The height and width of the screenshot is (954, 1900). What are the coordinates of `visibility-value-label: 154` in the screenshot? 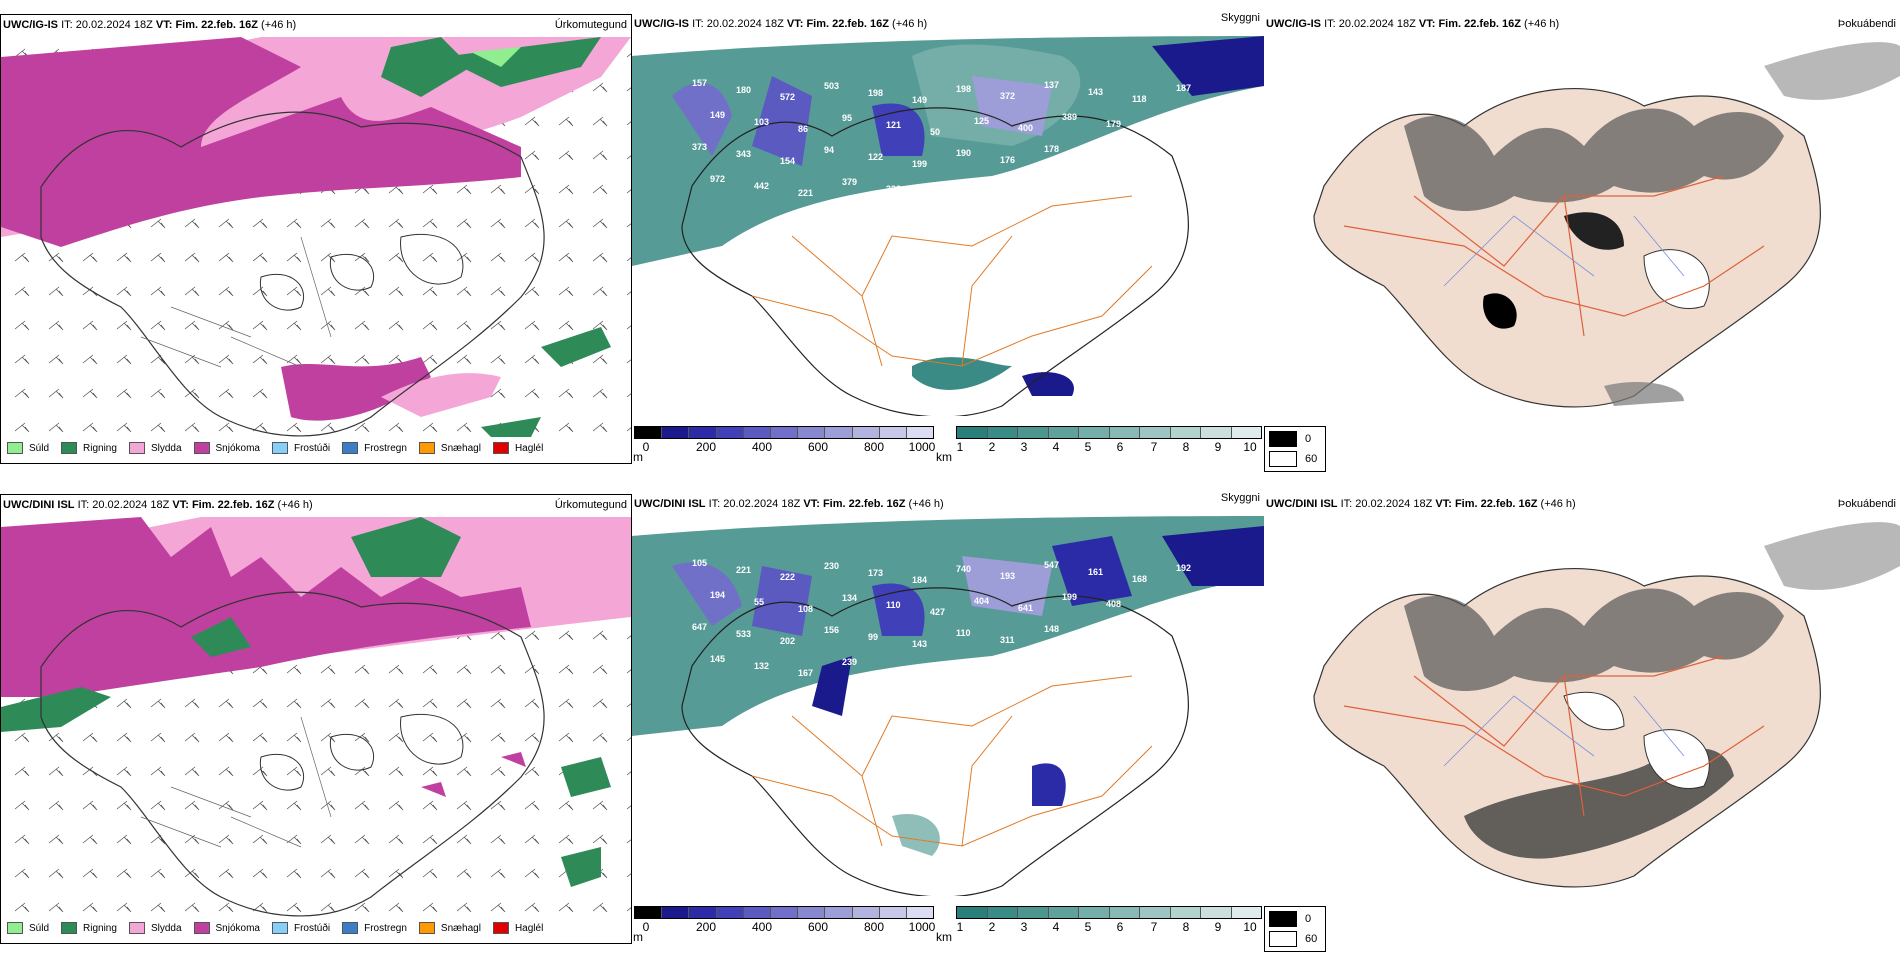 It's located at (787, 161).